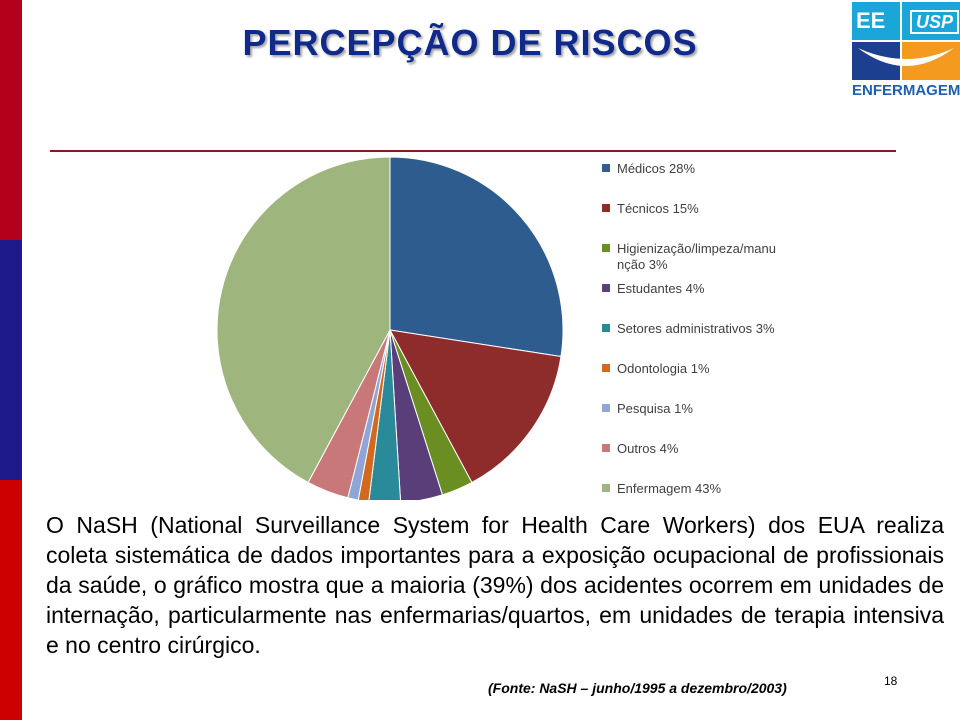 This screenshot has width=960, height=720. I want to click on side-bar-blue, so click(11, 360).